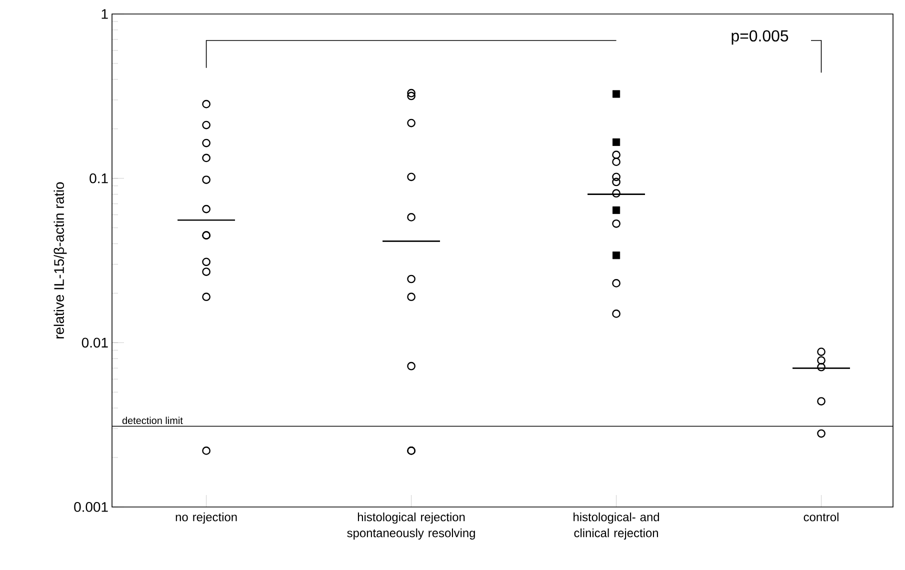  What do you see at coordinates (617, 526) in the screenshot?
I see `x-tick-label: histological- and clinical rejection` at bounding box center [617, 526].